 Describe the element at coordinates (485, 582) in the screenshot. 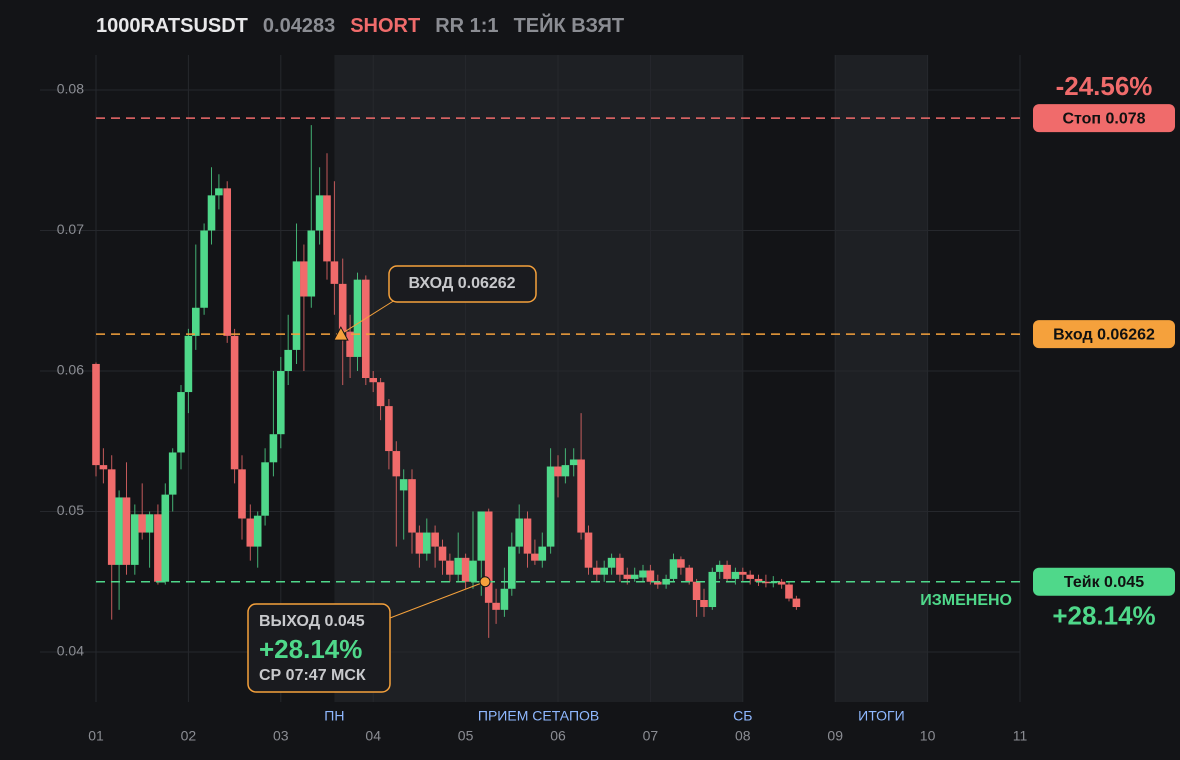

I see `exit-marker` at that location.